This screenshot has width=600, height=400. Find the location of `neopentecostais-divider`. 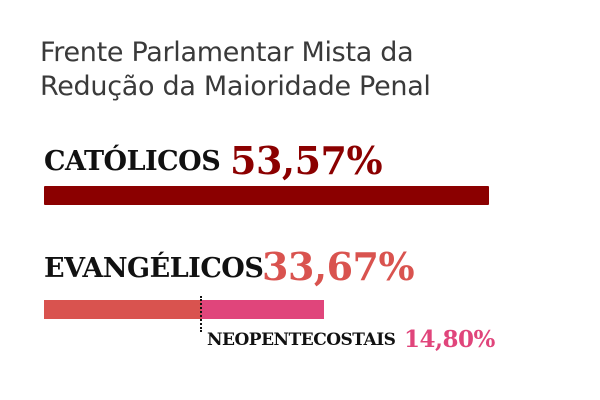

neopentecostais-divider is located at coordinates (201, 314).